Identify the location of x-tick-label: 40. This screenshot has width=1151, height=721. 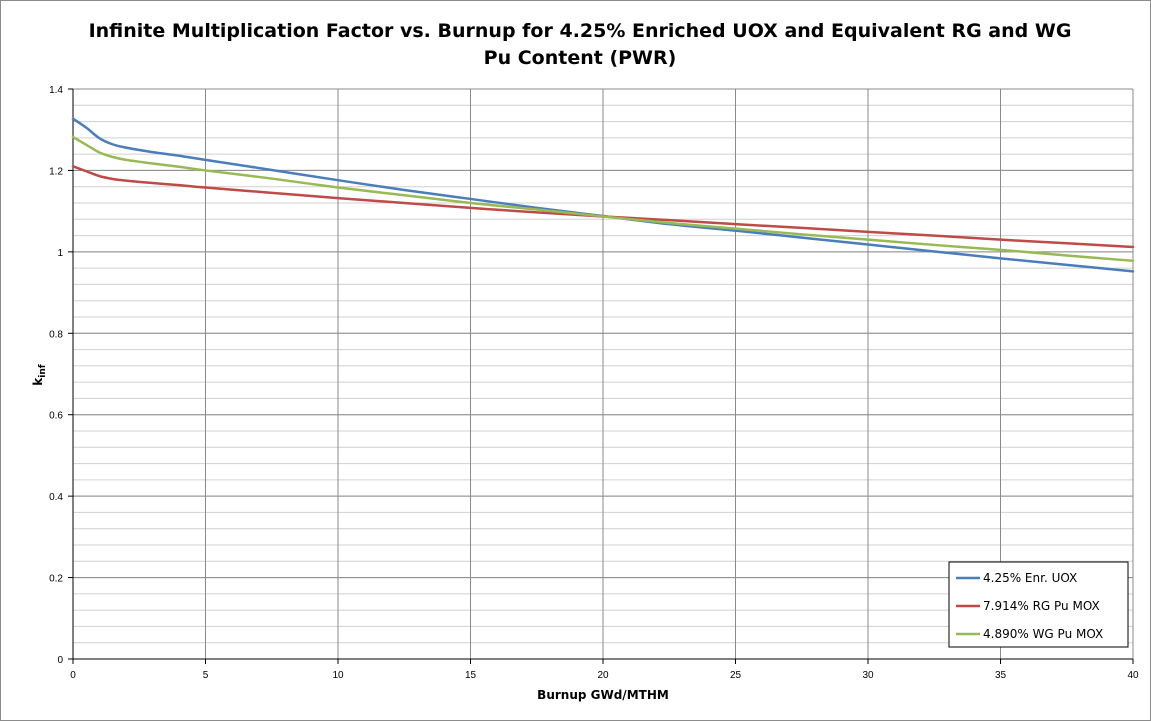
(1133, 675).